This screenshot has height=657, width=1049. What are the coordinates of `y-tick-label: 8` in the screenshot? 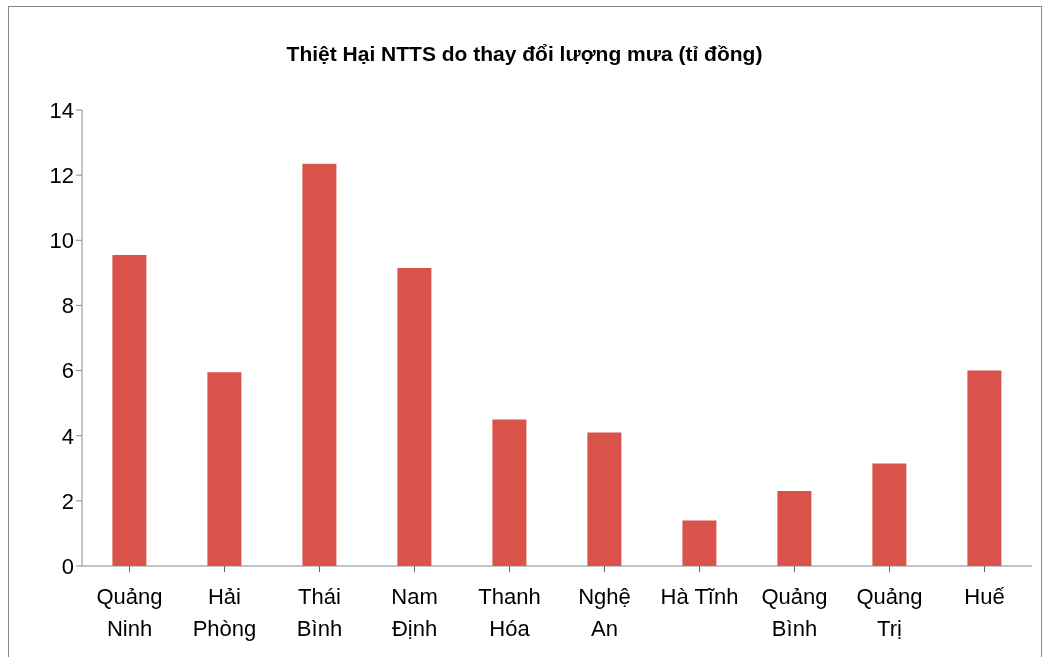 It's located at (67, 306).